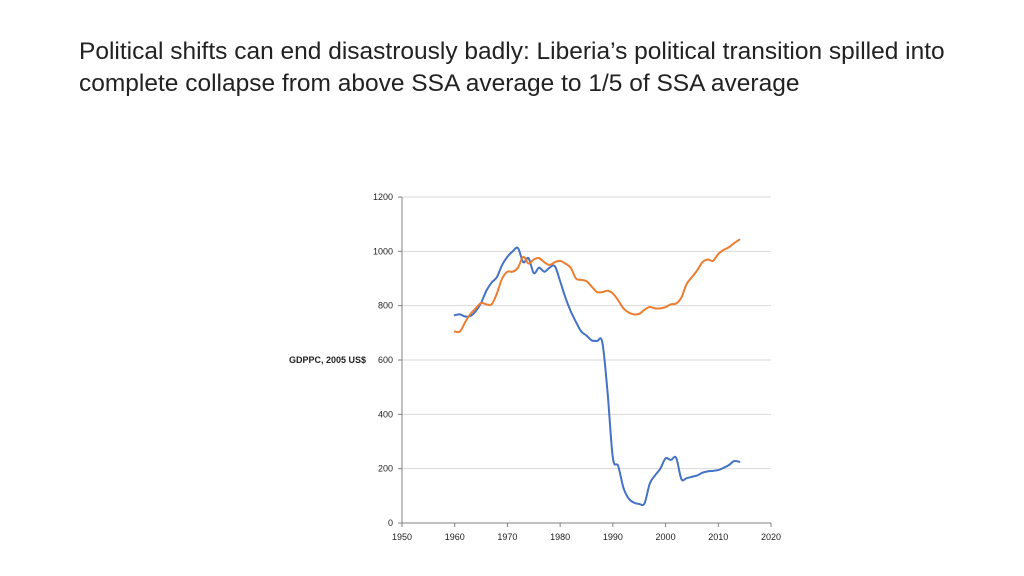 This screenshot has height=576, width=1024. What do you see at coordinates (666, 537) in the screenshot?
I see `x-tick-label: 2000` at bounding box center [666, 537].